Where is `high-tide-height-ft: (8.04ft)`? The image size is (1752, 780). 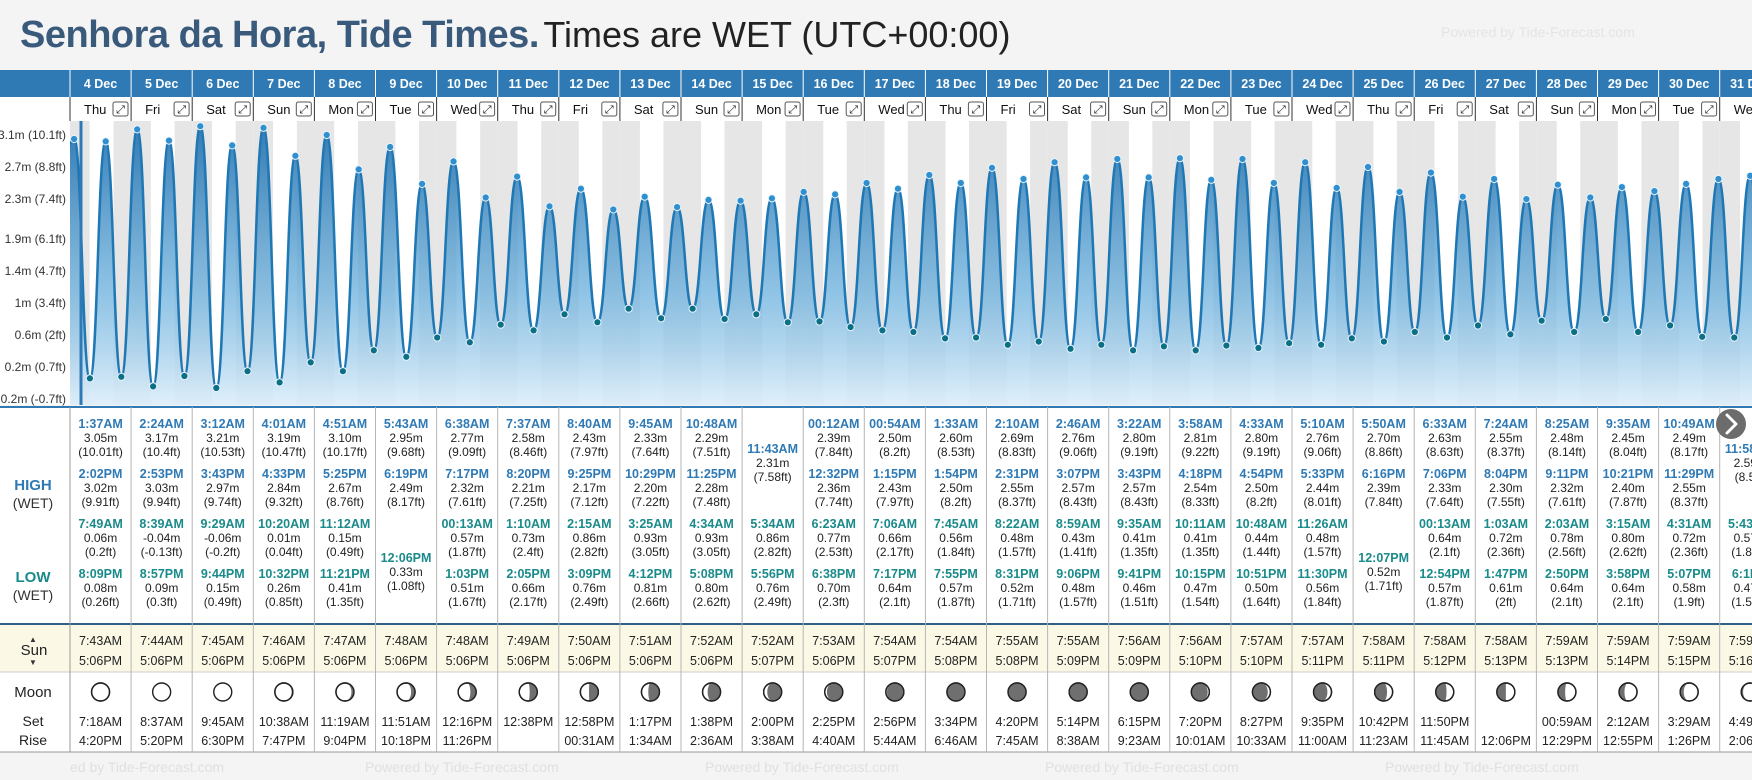 high-tide-height-ft: (8.04ft) is located at coordinates (1628, 452).